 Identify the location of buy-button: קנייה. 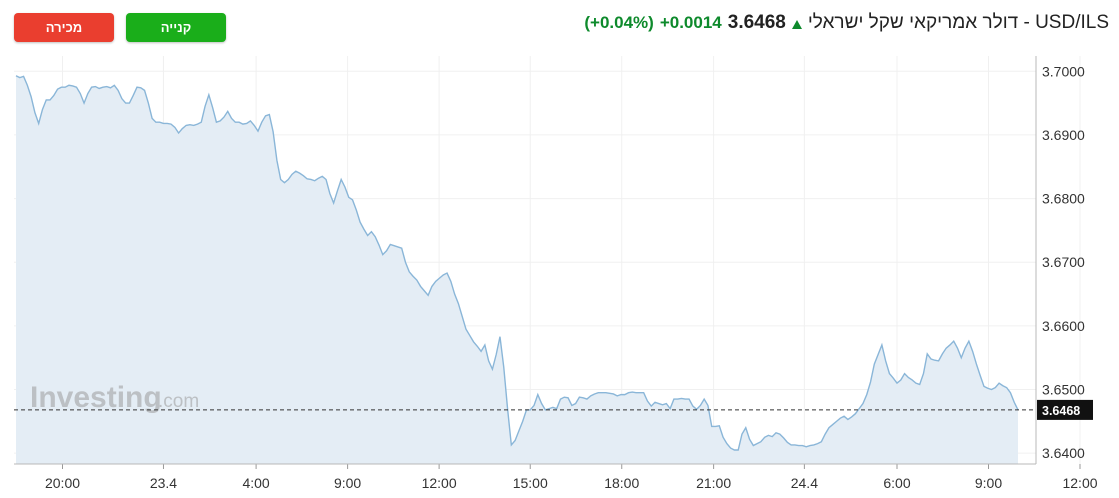
(176, 27).